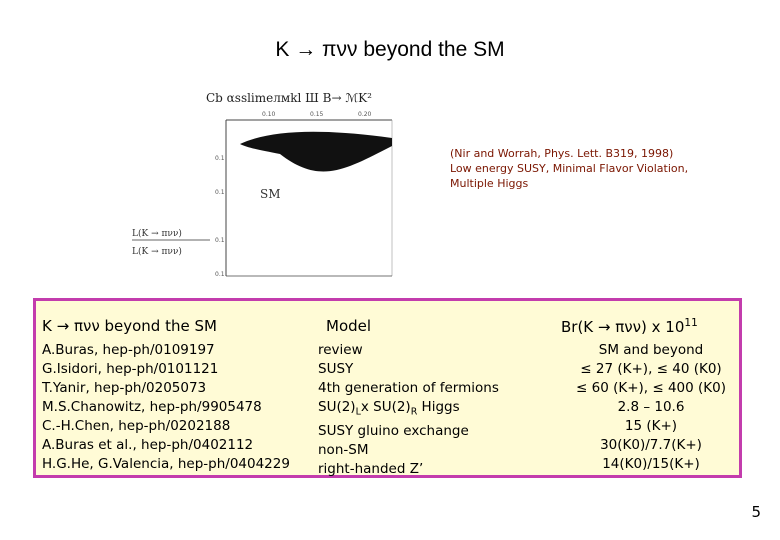 The width and height of the screenshot is (780, 540). Describe the element at coordinates (130, 369) in the screenshot. I see `reference-row: G.Isidori, hep-ph/0101121` at that location.